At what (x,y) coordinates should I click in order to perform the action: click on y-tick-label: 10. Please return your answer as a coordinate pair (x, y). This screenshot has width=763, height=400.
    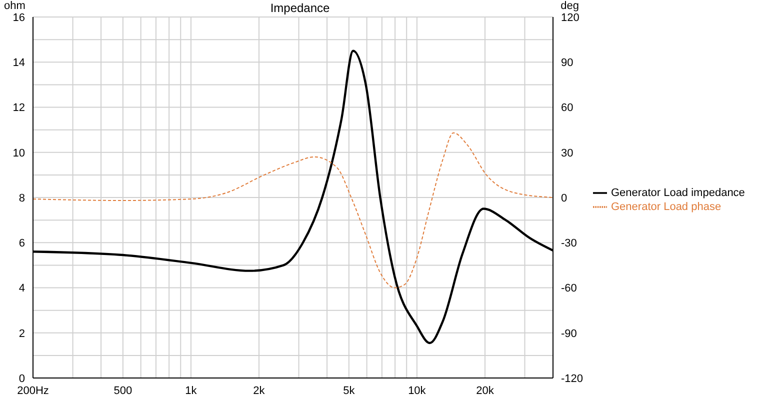
    Looking at the image, I should click on (18, 153).